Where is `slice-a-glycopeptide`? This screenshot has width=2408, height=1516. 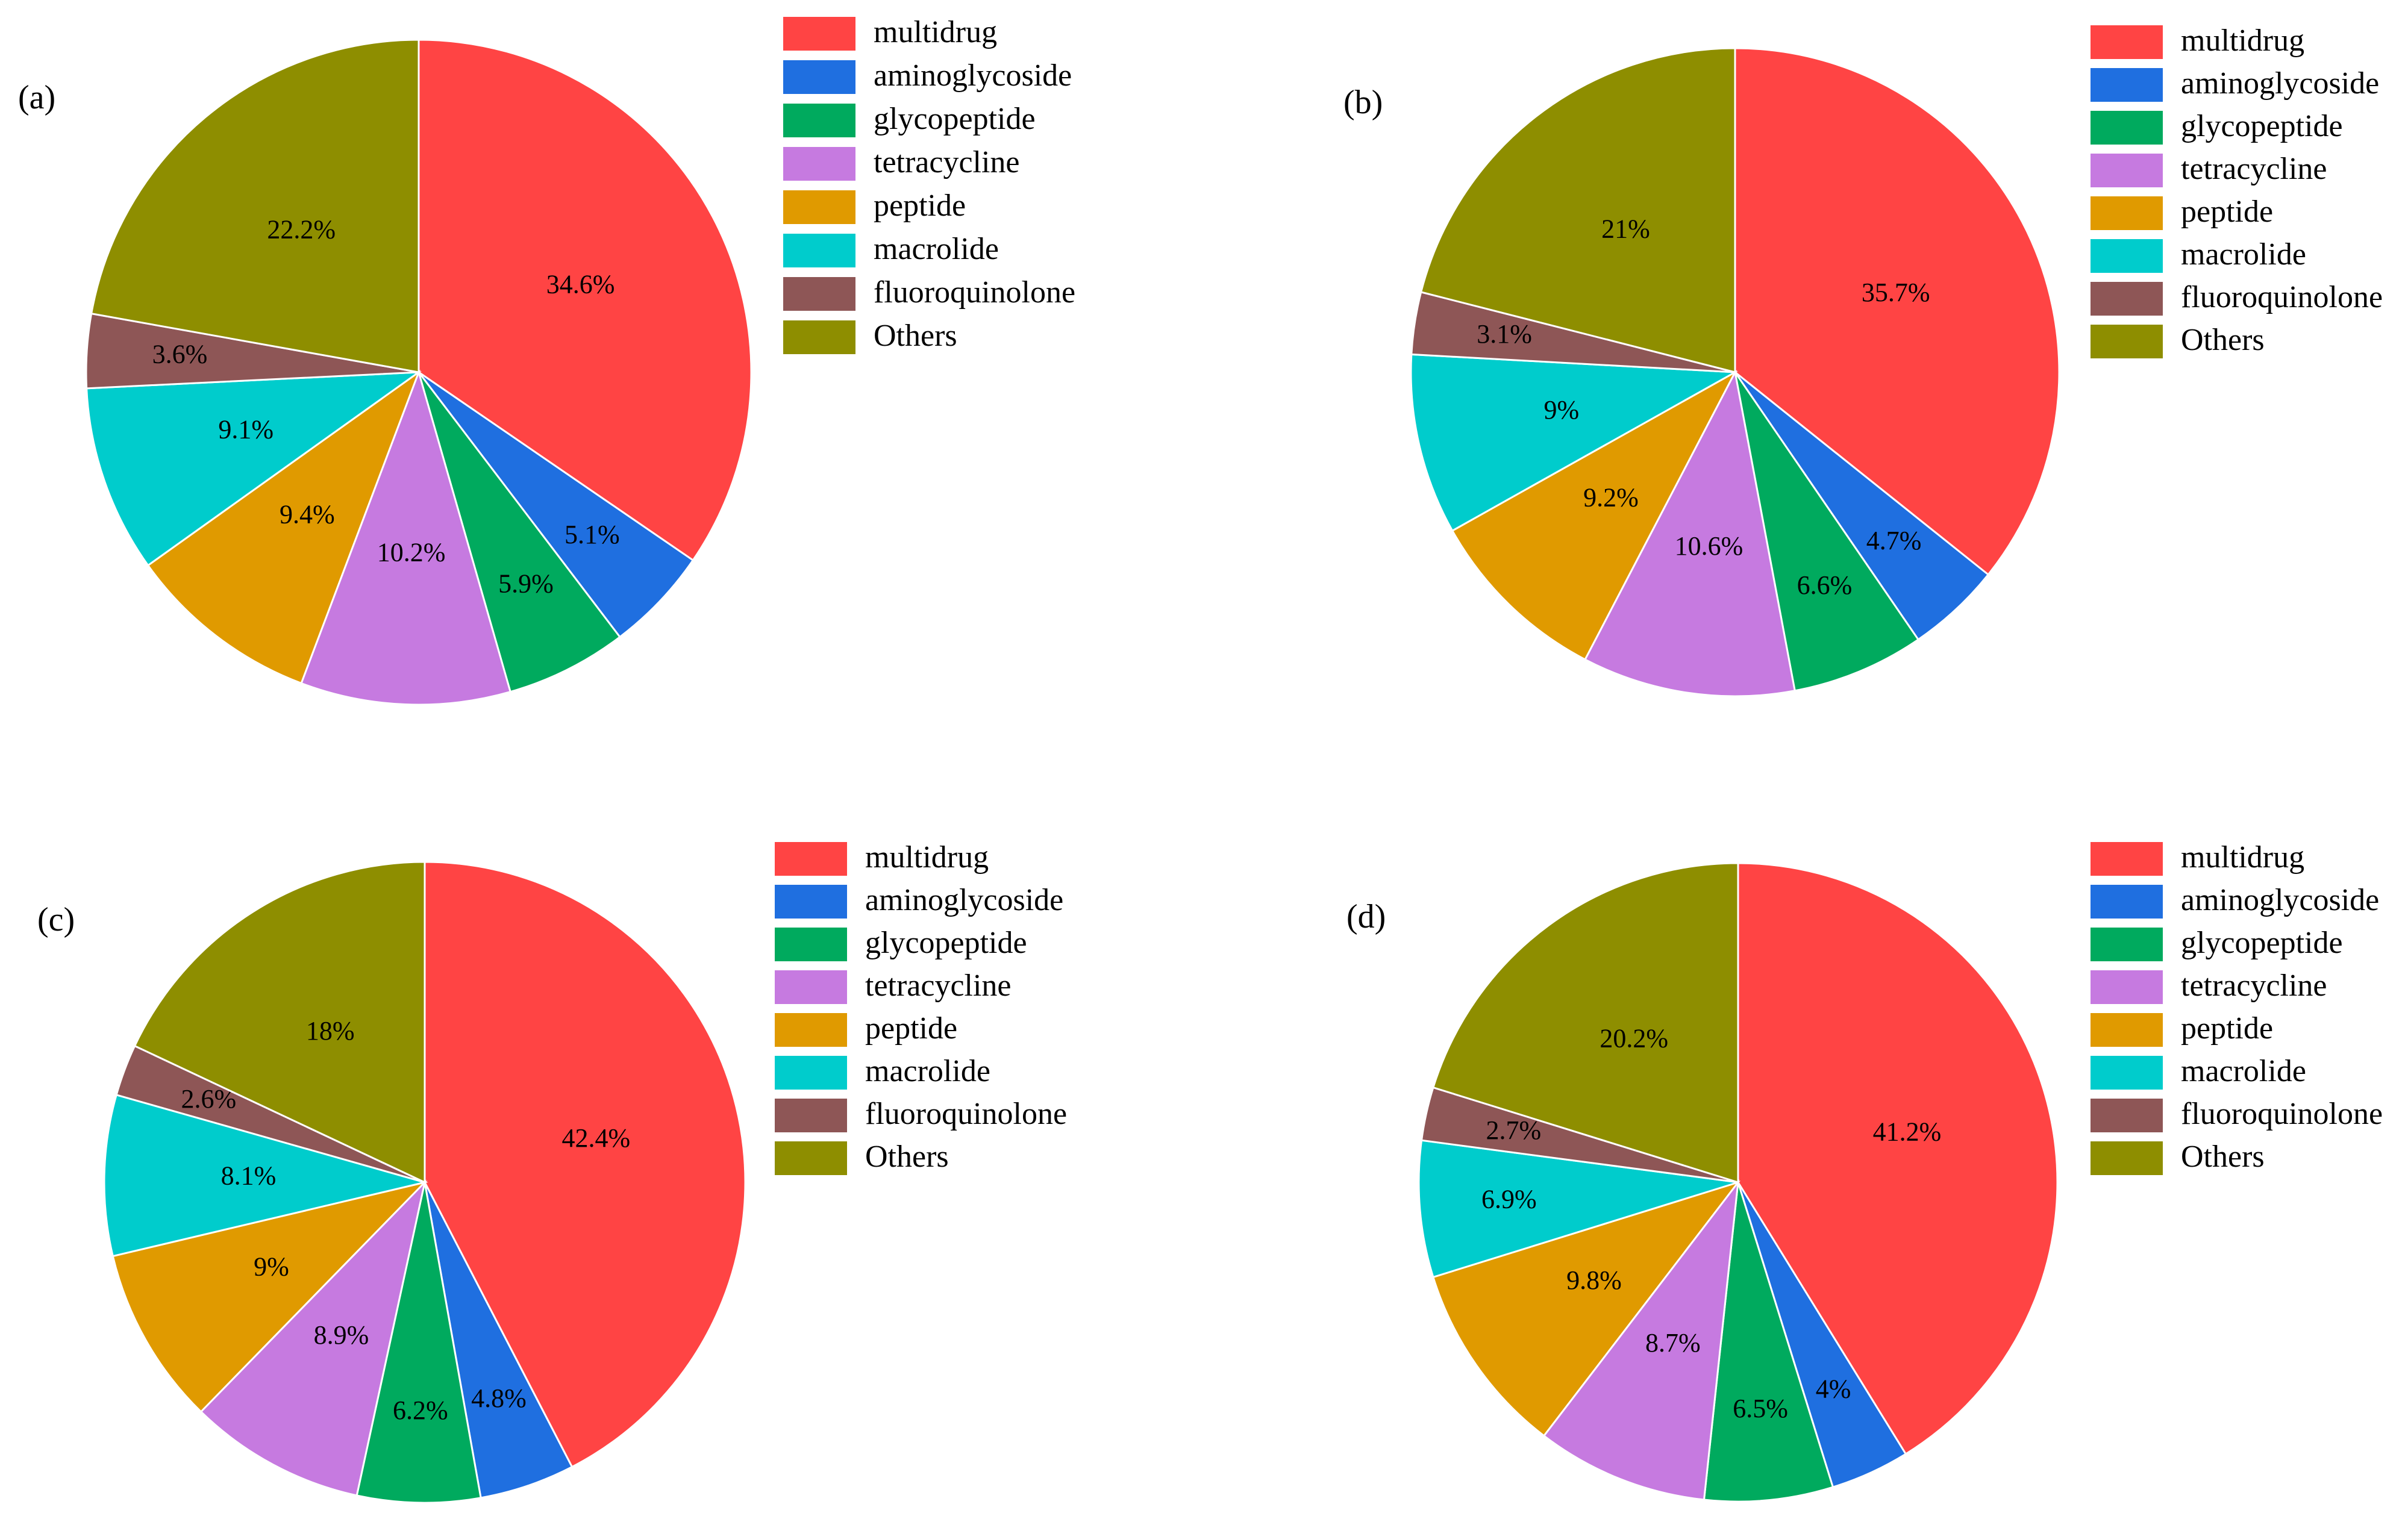 slice-a-glycopeptide is located at coordinates (519, 532).